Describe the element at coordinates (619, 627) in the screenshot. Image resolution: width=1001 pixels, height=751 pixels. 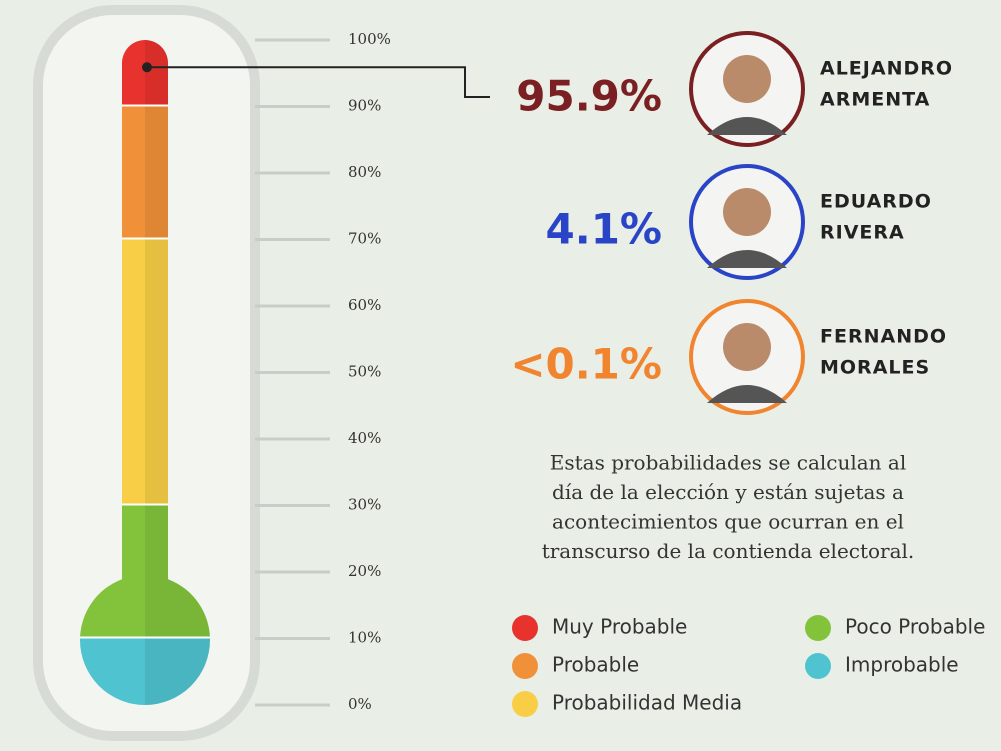
I see `legend-label: Muy Probable` at that location.